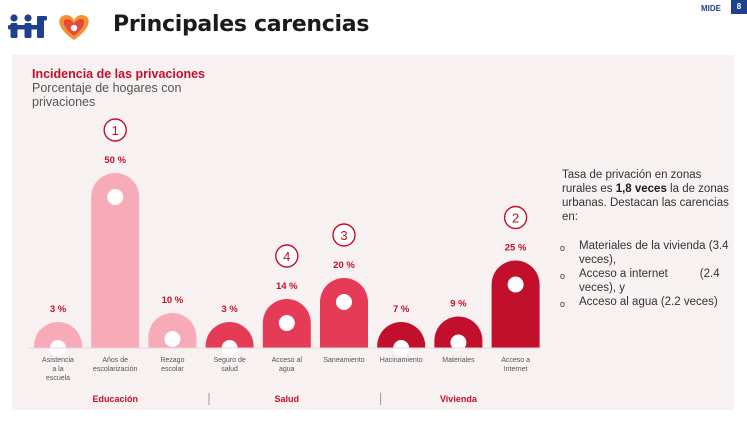  I want to click on page-title: Principales carencias, so click(241, 24).